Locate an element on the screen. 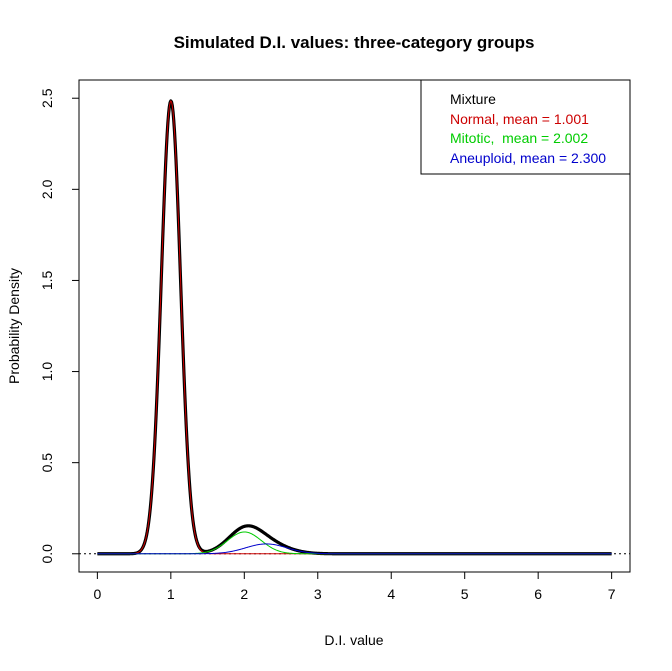  x-tick-label: 4 is located at coordinates (391, 594).